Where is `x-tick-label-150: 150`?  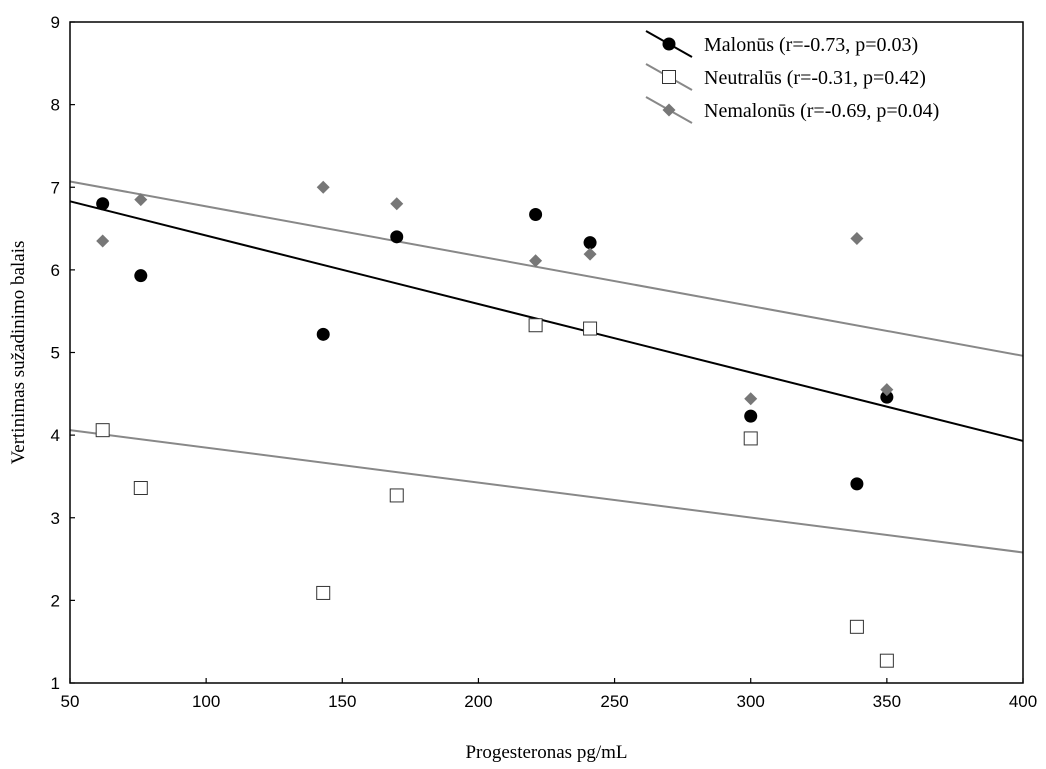
x-tick-label-150: 150 is located at coordinates (342, 701).